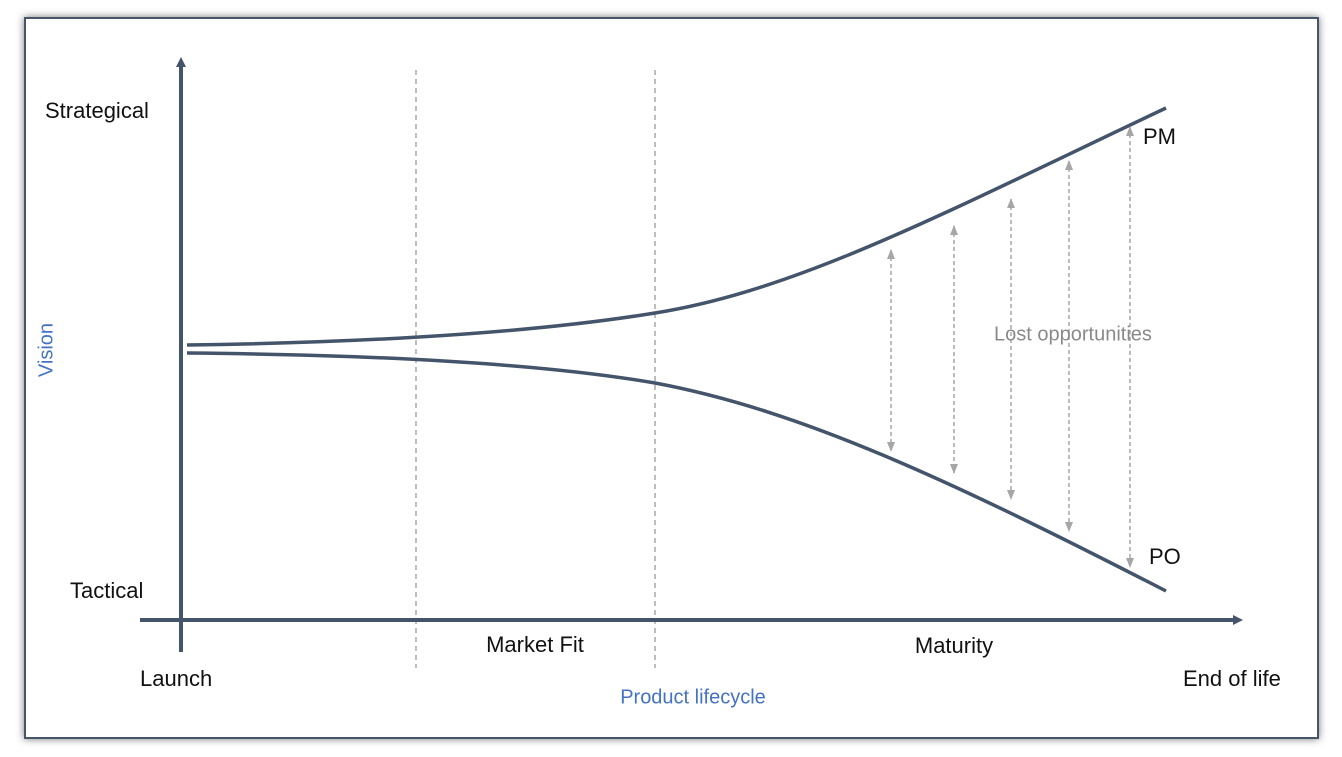  Describe the element at coordinates (106, 590) in the screenshot. I see `y-bottom-label: Tactical` at that location.